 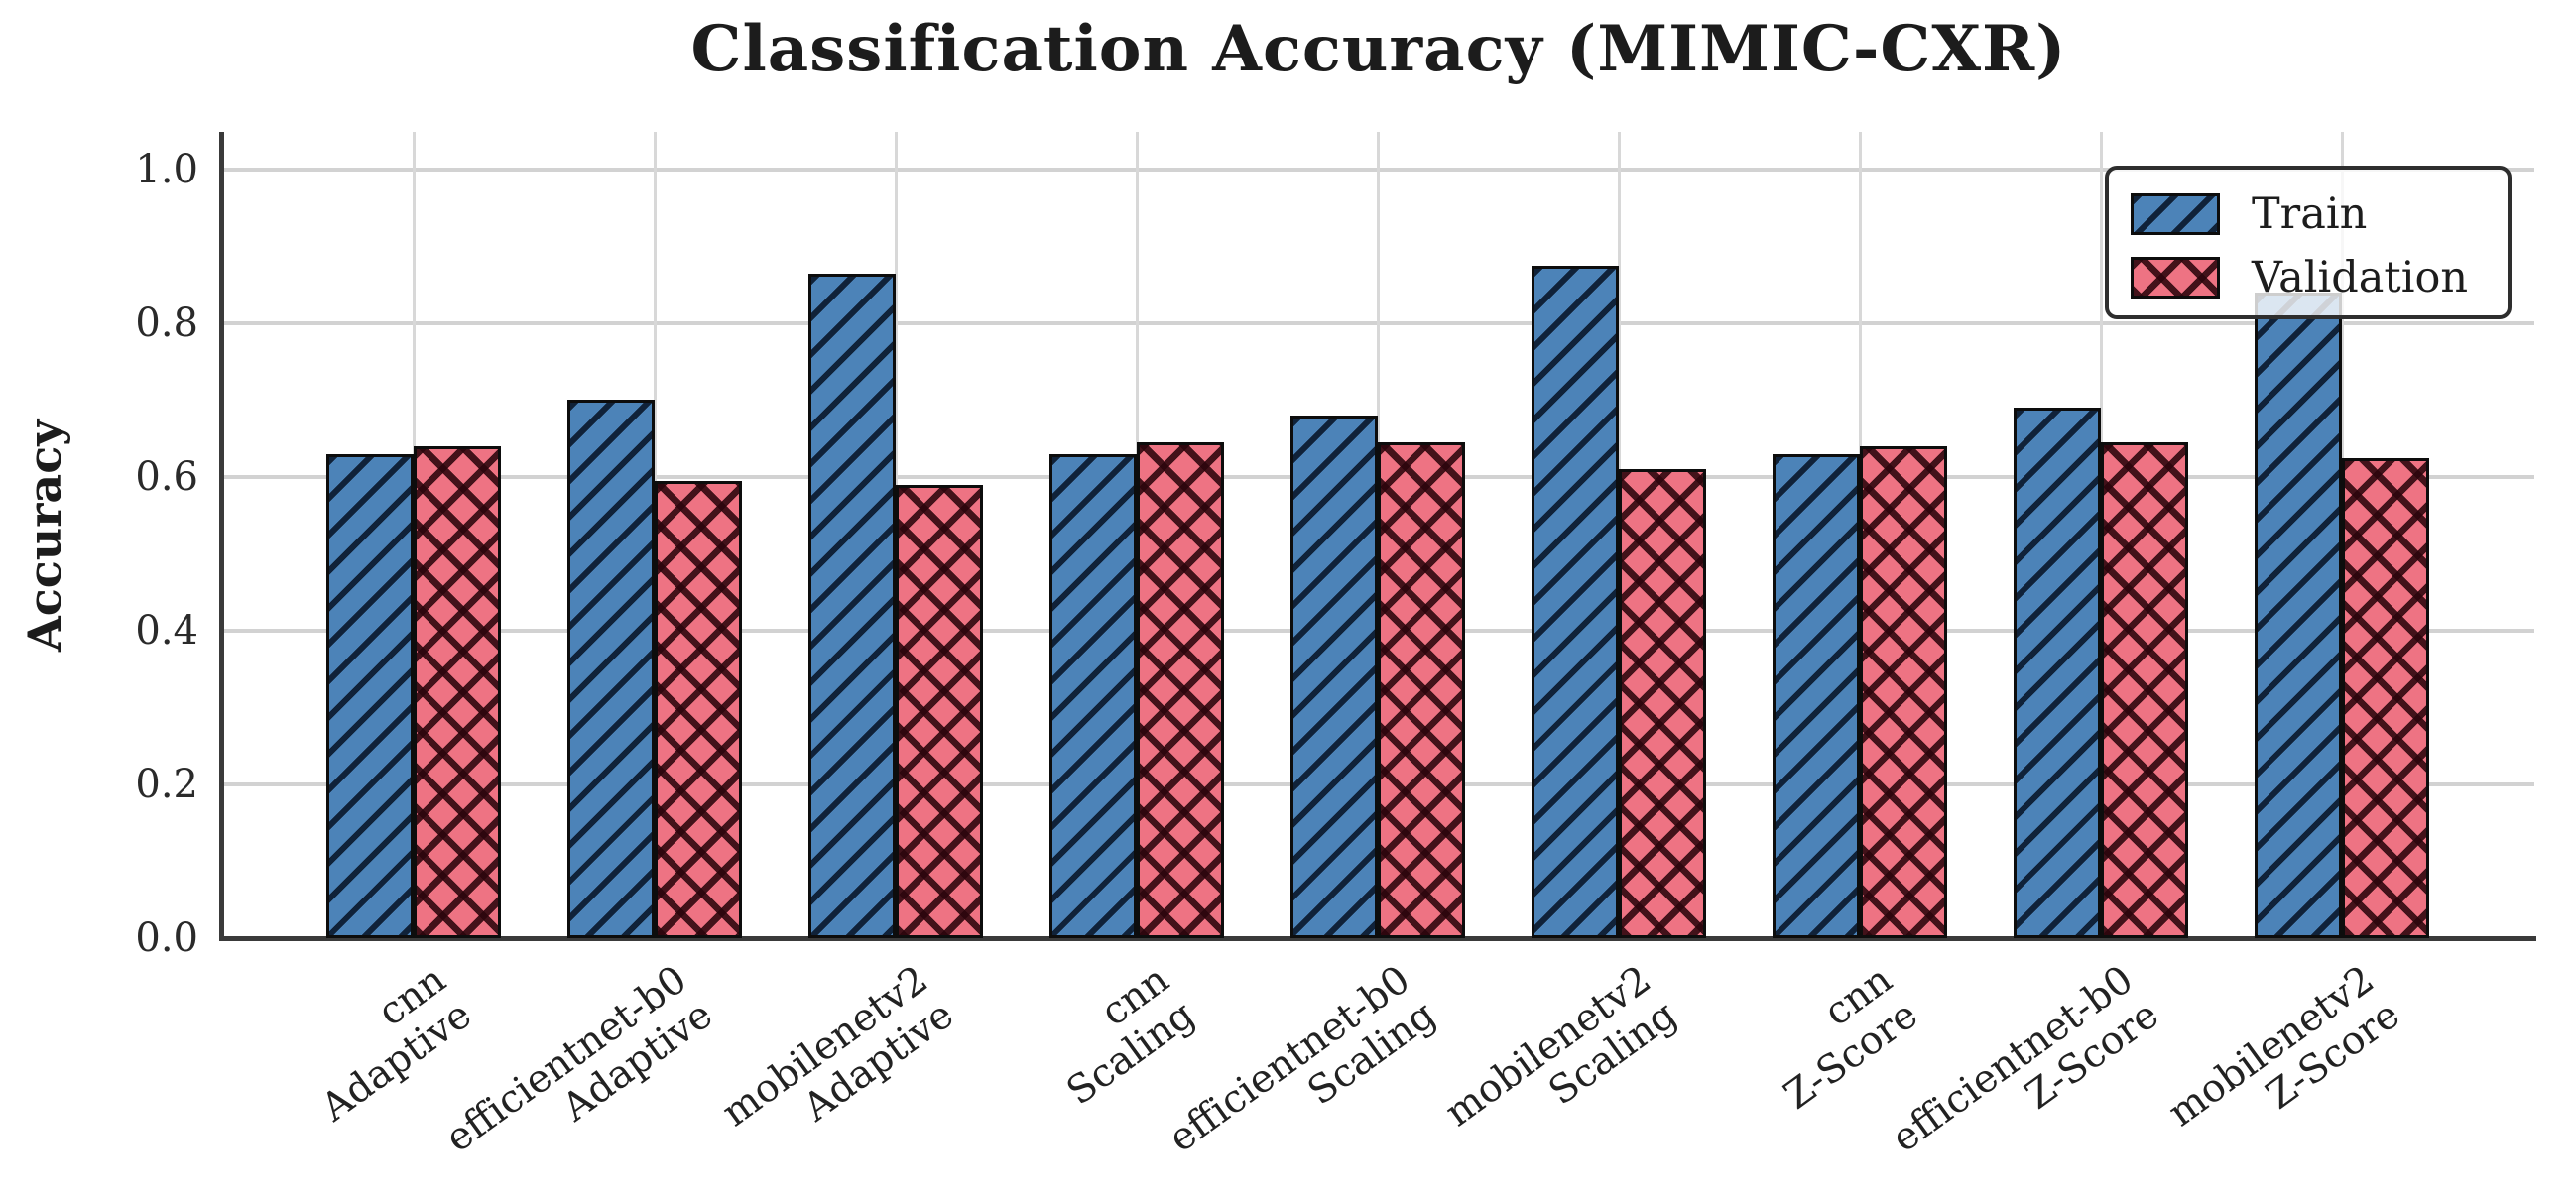 I want to click on y-tick-label: 0.6, so click(x=166, y=477).